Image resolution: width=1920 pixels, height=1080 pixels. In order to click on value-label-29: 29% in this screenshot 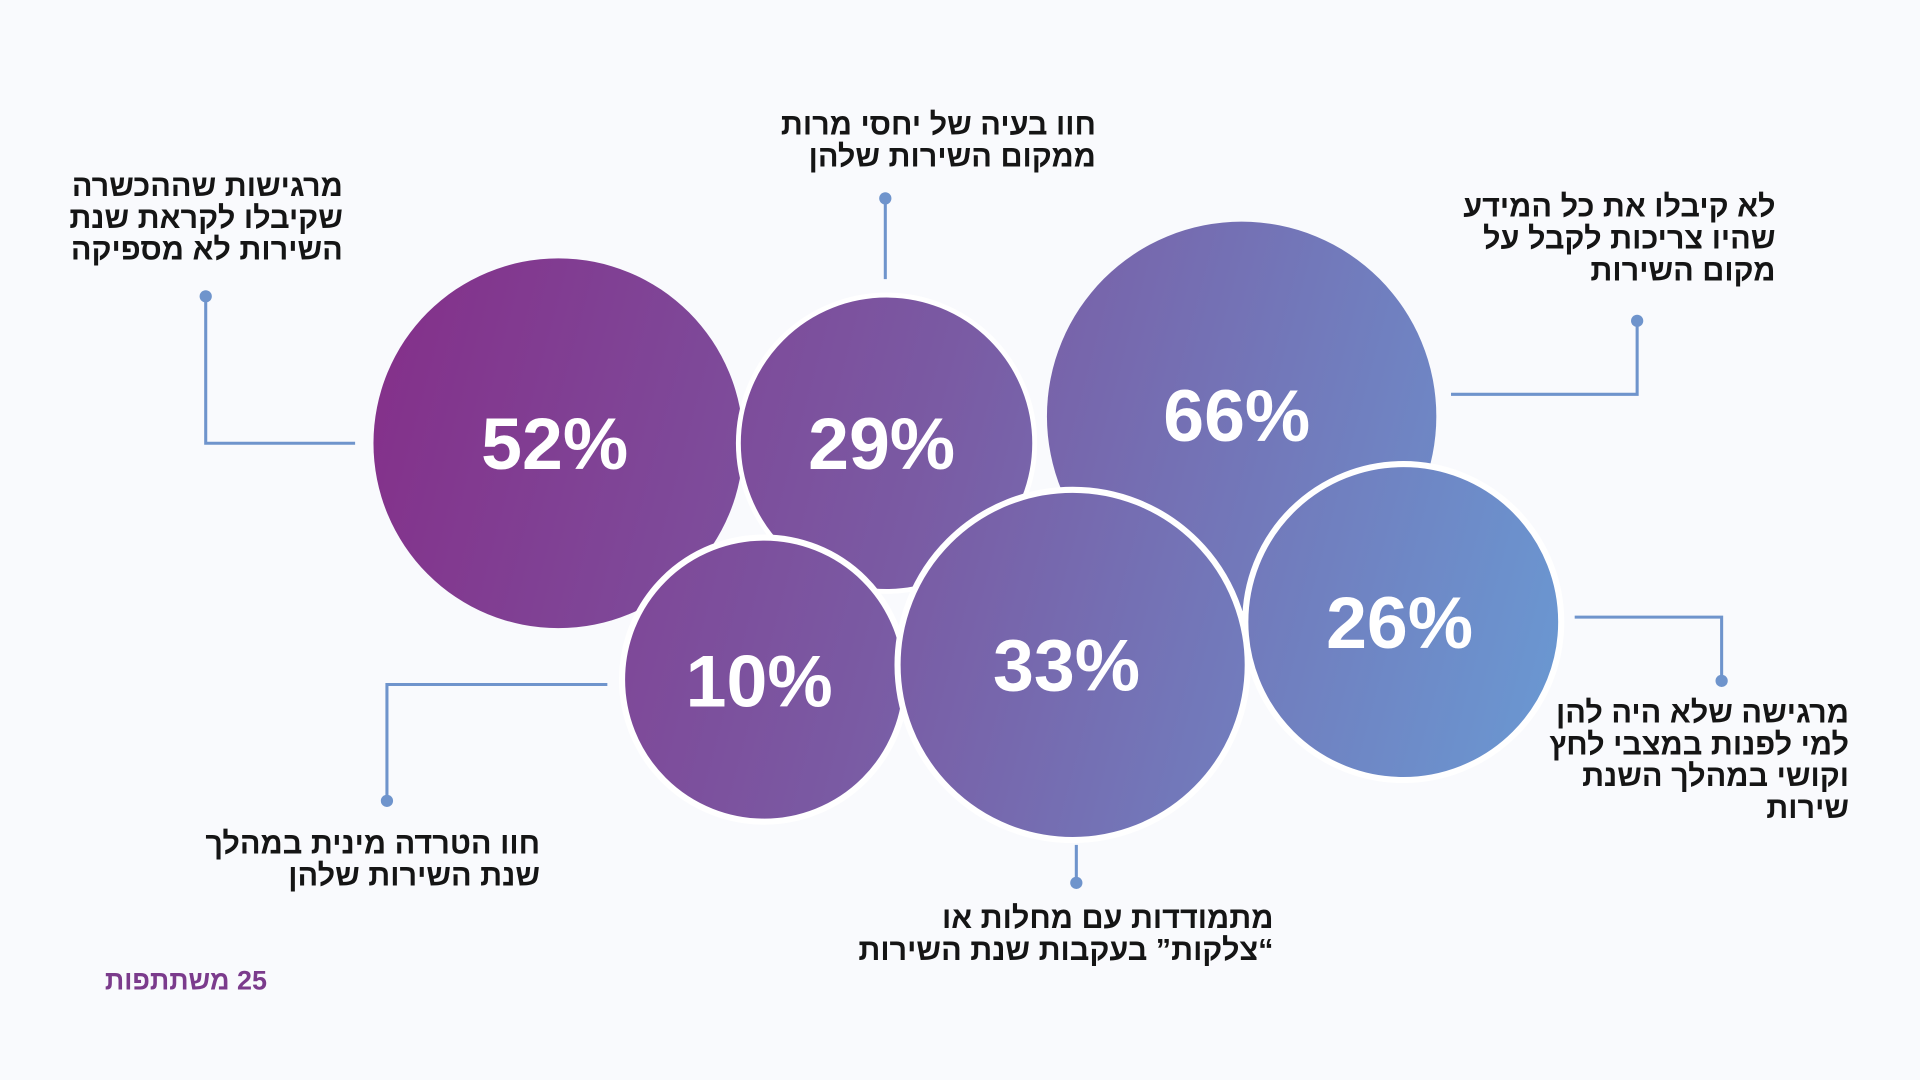, I will do `click(881, 443)`.